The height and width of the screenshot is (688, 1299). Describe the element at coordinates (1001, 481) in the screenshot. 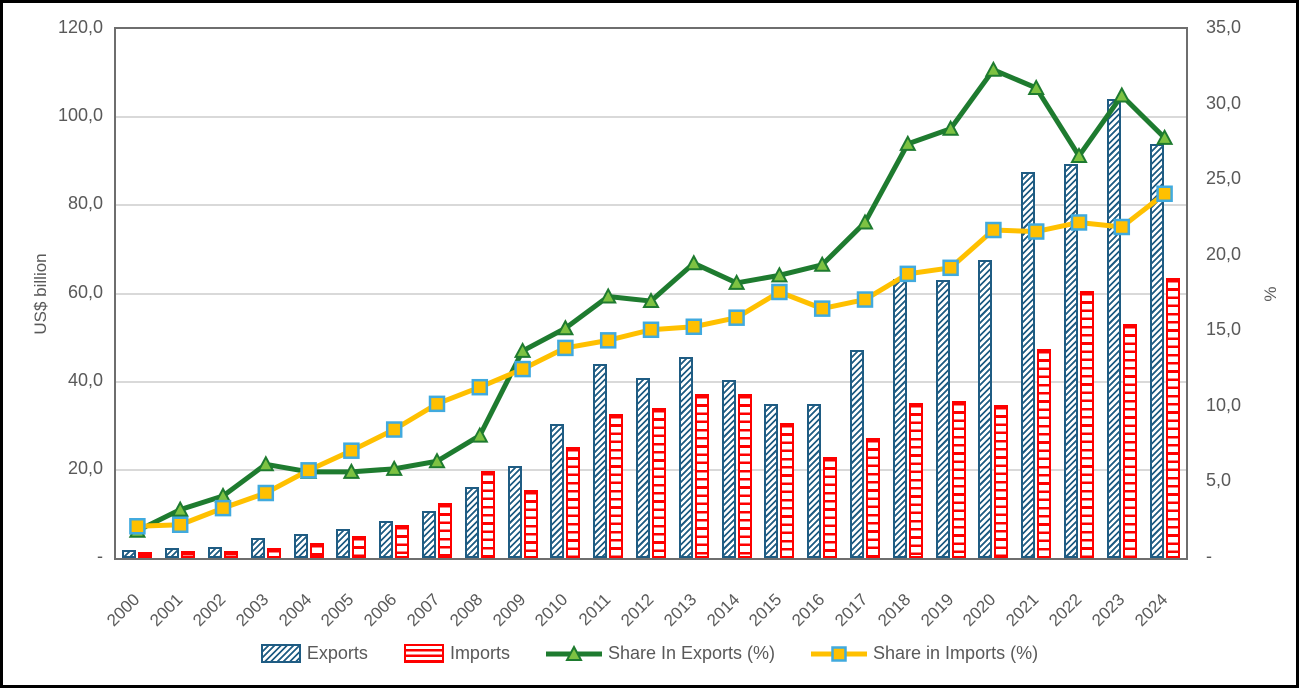

I see `bar-imports-2020` at that location.